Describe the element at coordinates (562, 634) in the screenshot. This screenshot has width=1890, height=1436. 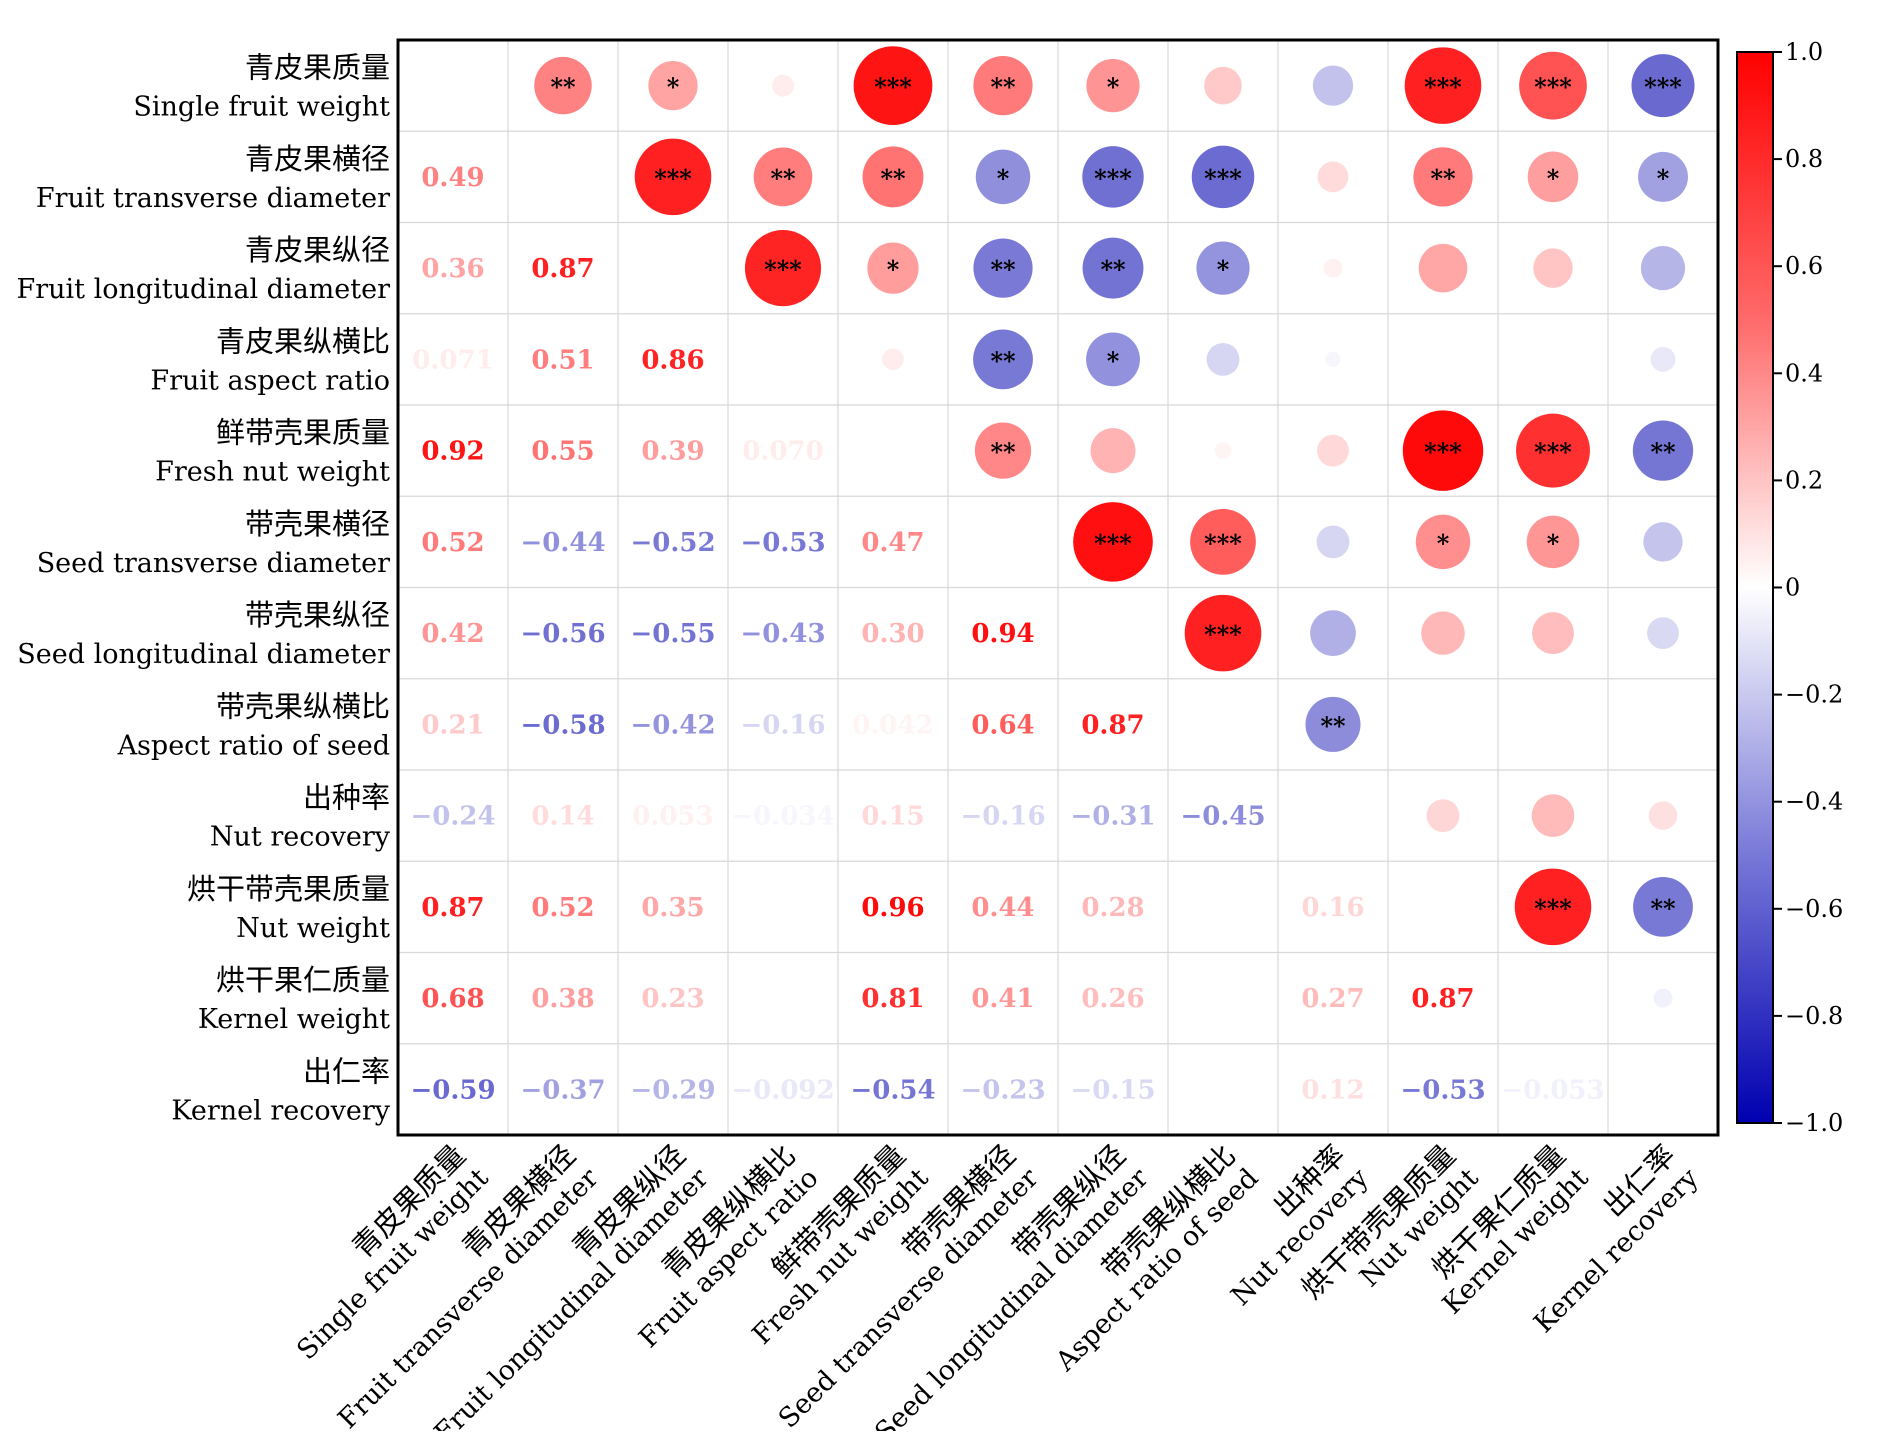
I see `coefficient-label: −0.56` at that location.